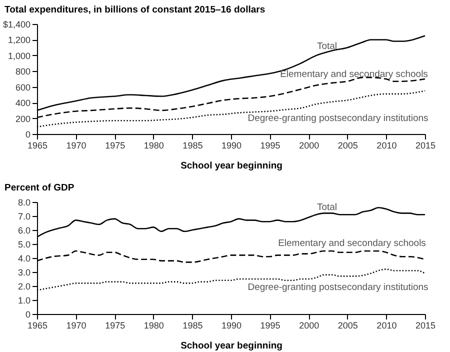  What do you see at coordinates (24, 273) in the screenshot?
I see `y-tick-label: 3.0` at bounding box center [24, 273].